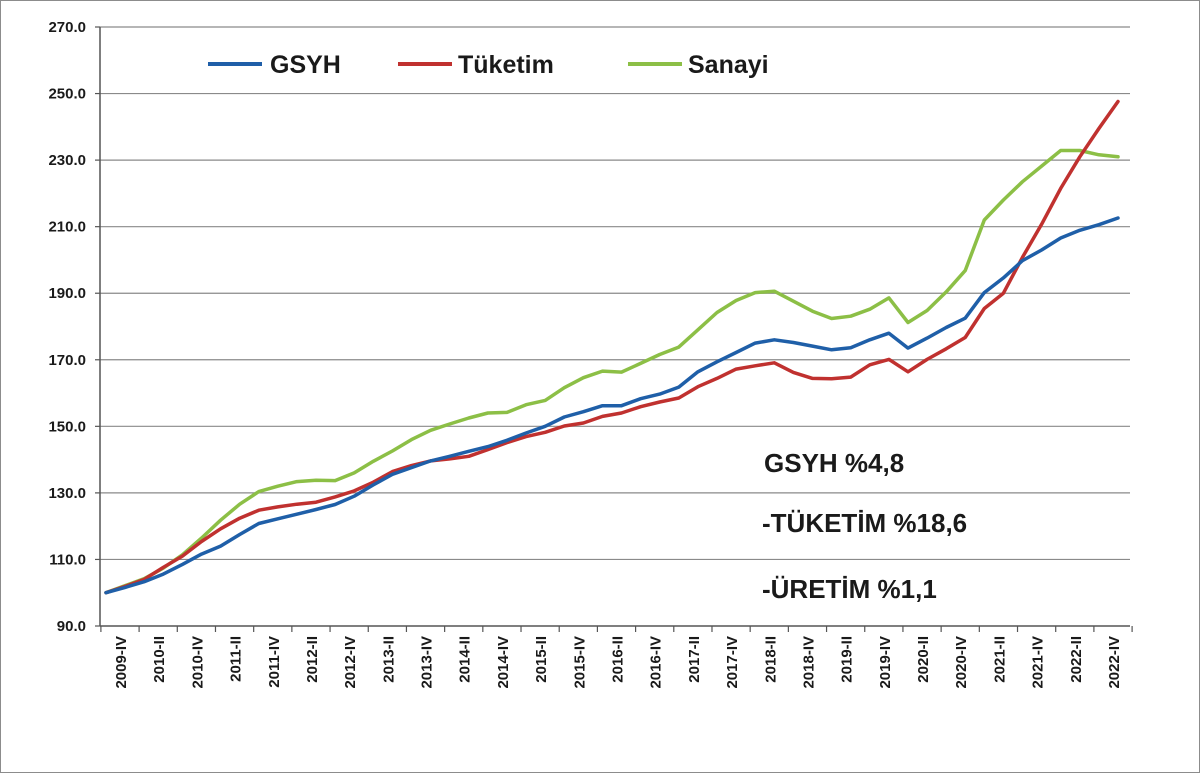  Describe the element at coordinates (67, 94) in the screenshot. I see `y-tick-label: 250.0` at that location.